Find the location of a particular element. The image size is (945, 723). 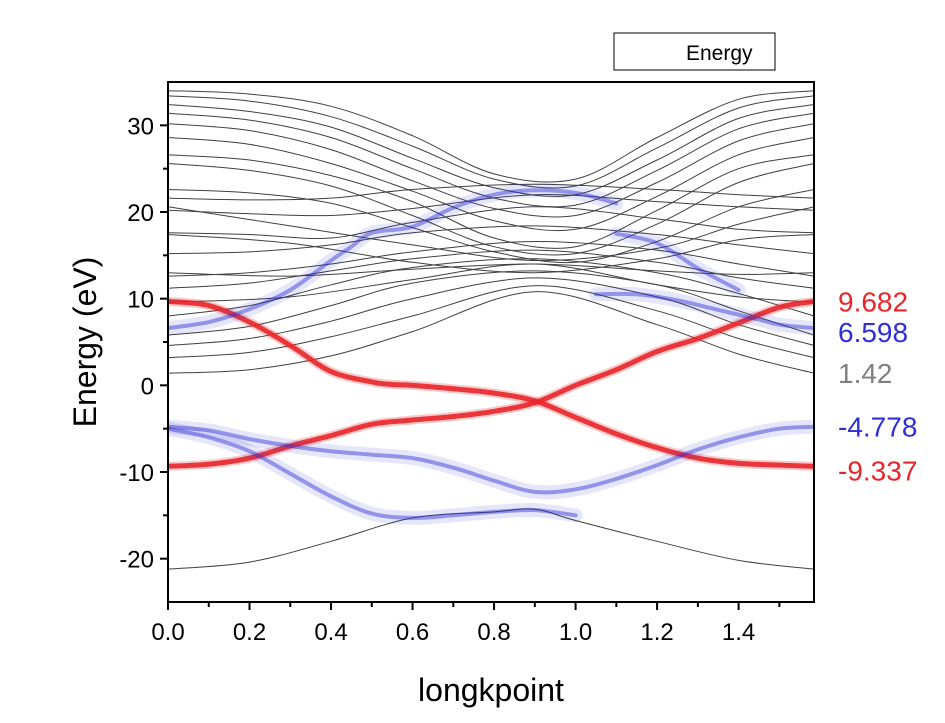

x-tick-label: 1.0 is located at coordinates (575, 632).